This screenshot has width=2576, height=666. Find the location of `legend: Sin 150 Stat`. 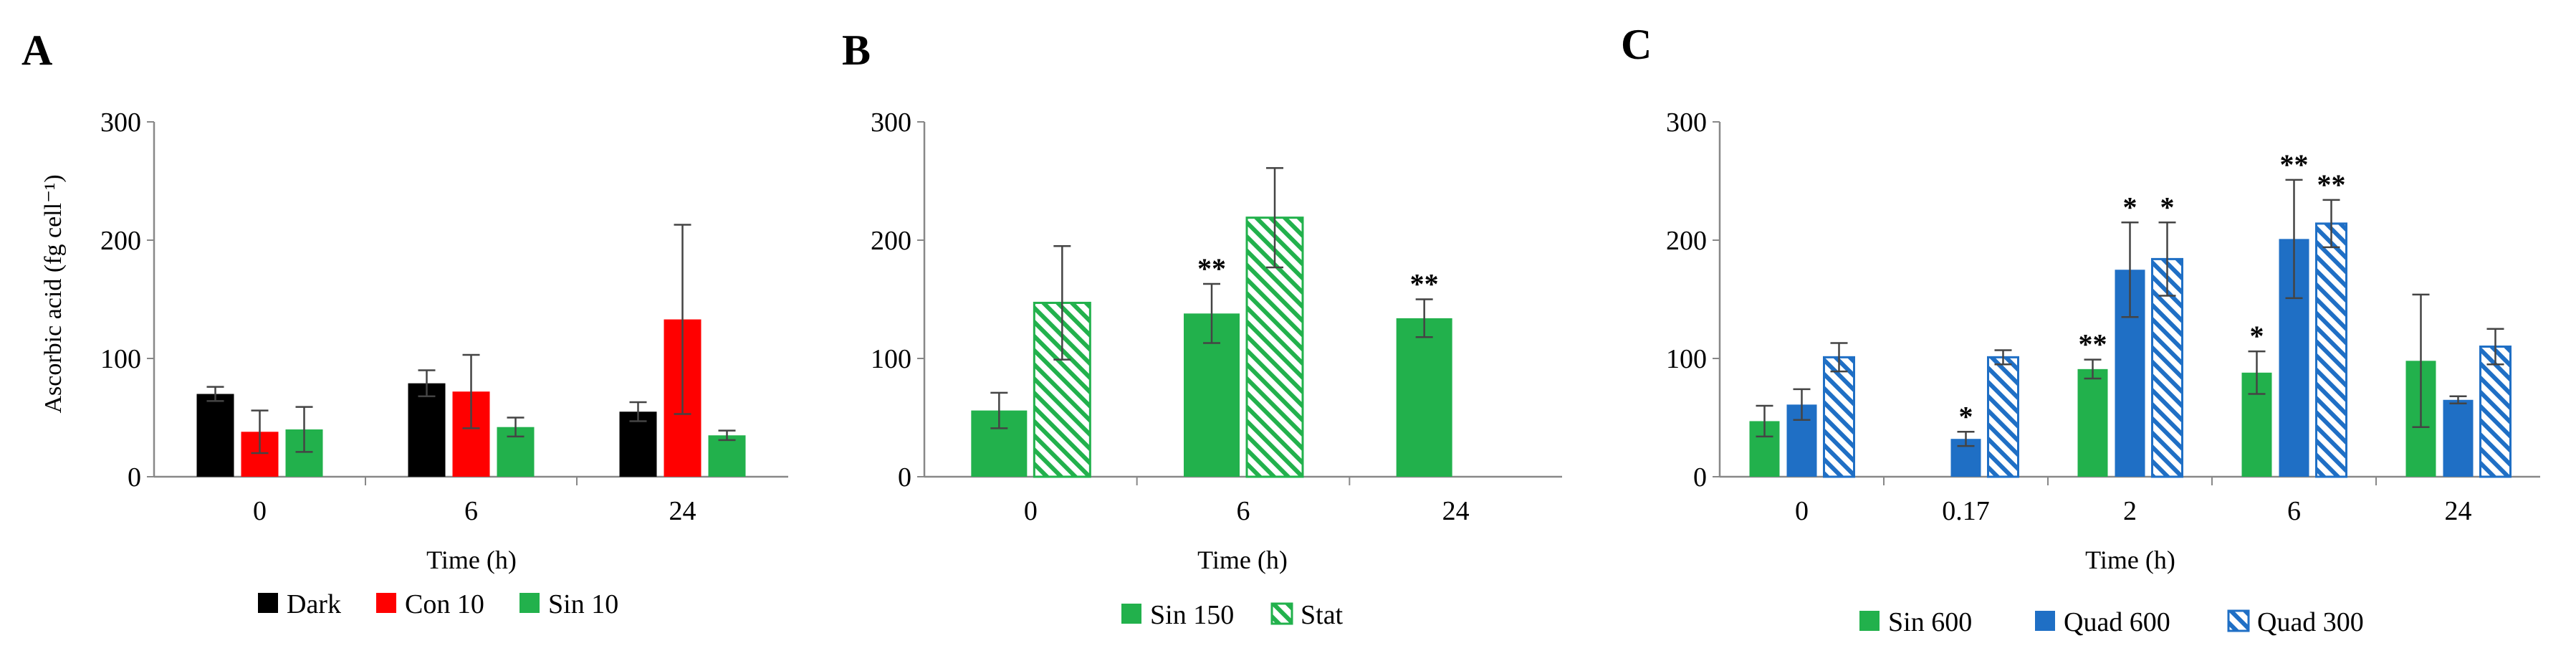

legend: Sin 150 Stat is located at coordinates (1232, 615).